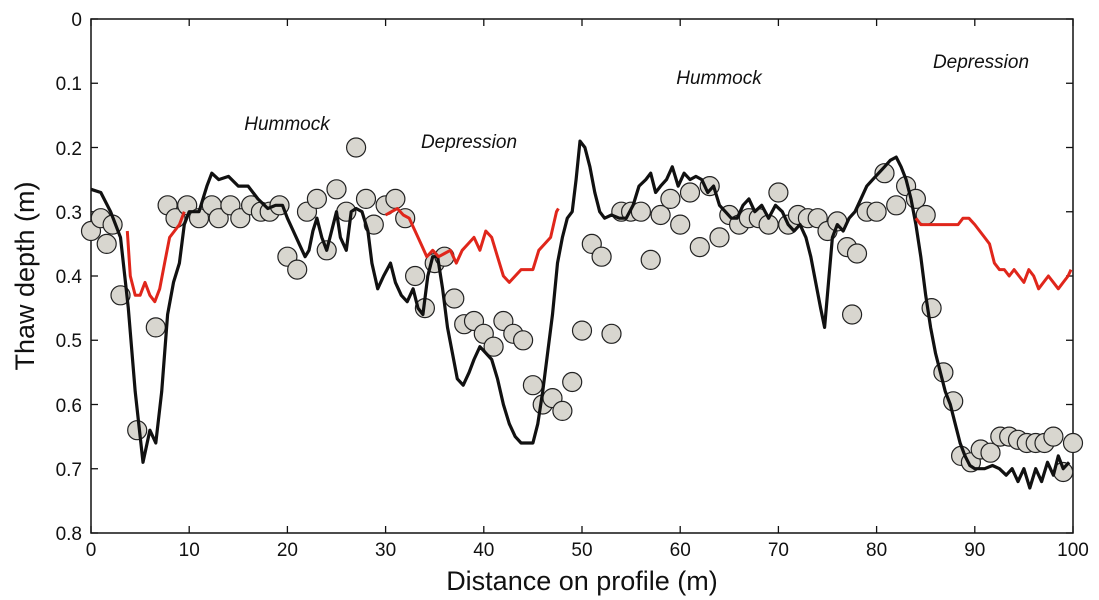 The width and height of the screenshot is (1099, 600). What do you see at coordinates (69, 213) in the screenshot?
I see `y-tick-label: 0.3` at bounding box center [69, 213].